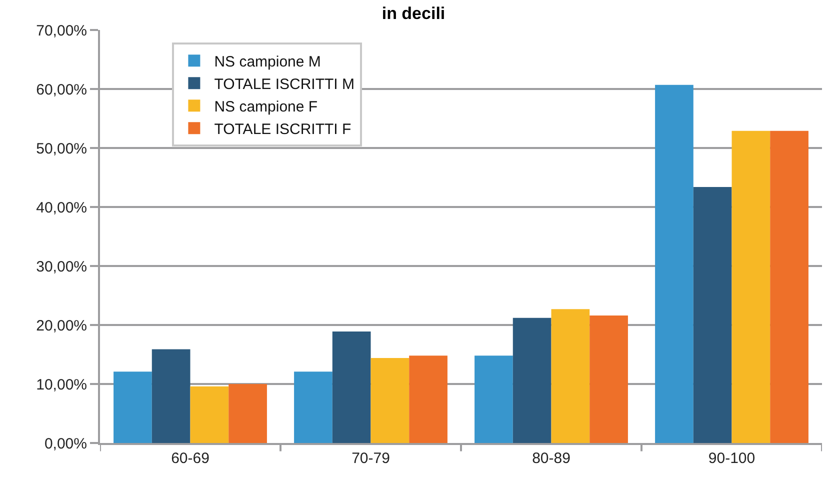 This screenshot has height=488, width=827. I want to click on y-tick-label: 0,00%, so click(65, 443).